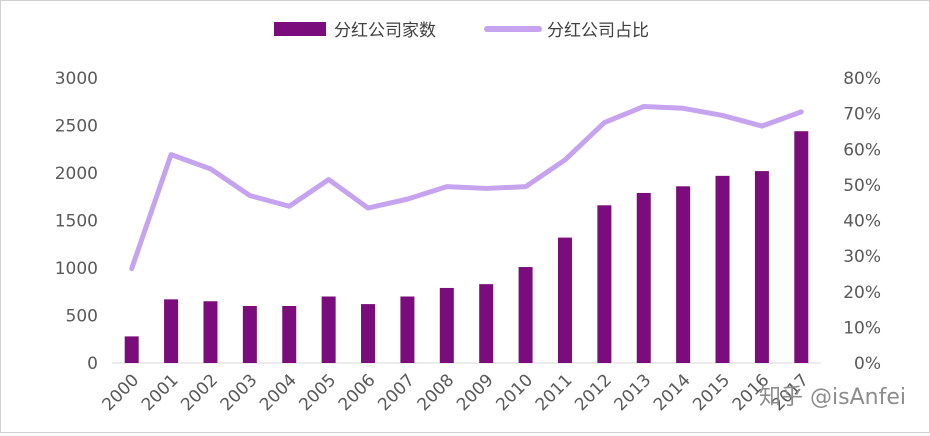 The width and height of the screenshot is (930, 436). I want to click on x-tick-label: 2000, so click(120, 392).